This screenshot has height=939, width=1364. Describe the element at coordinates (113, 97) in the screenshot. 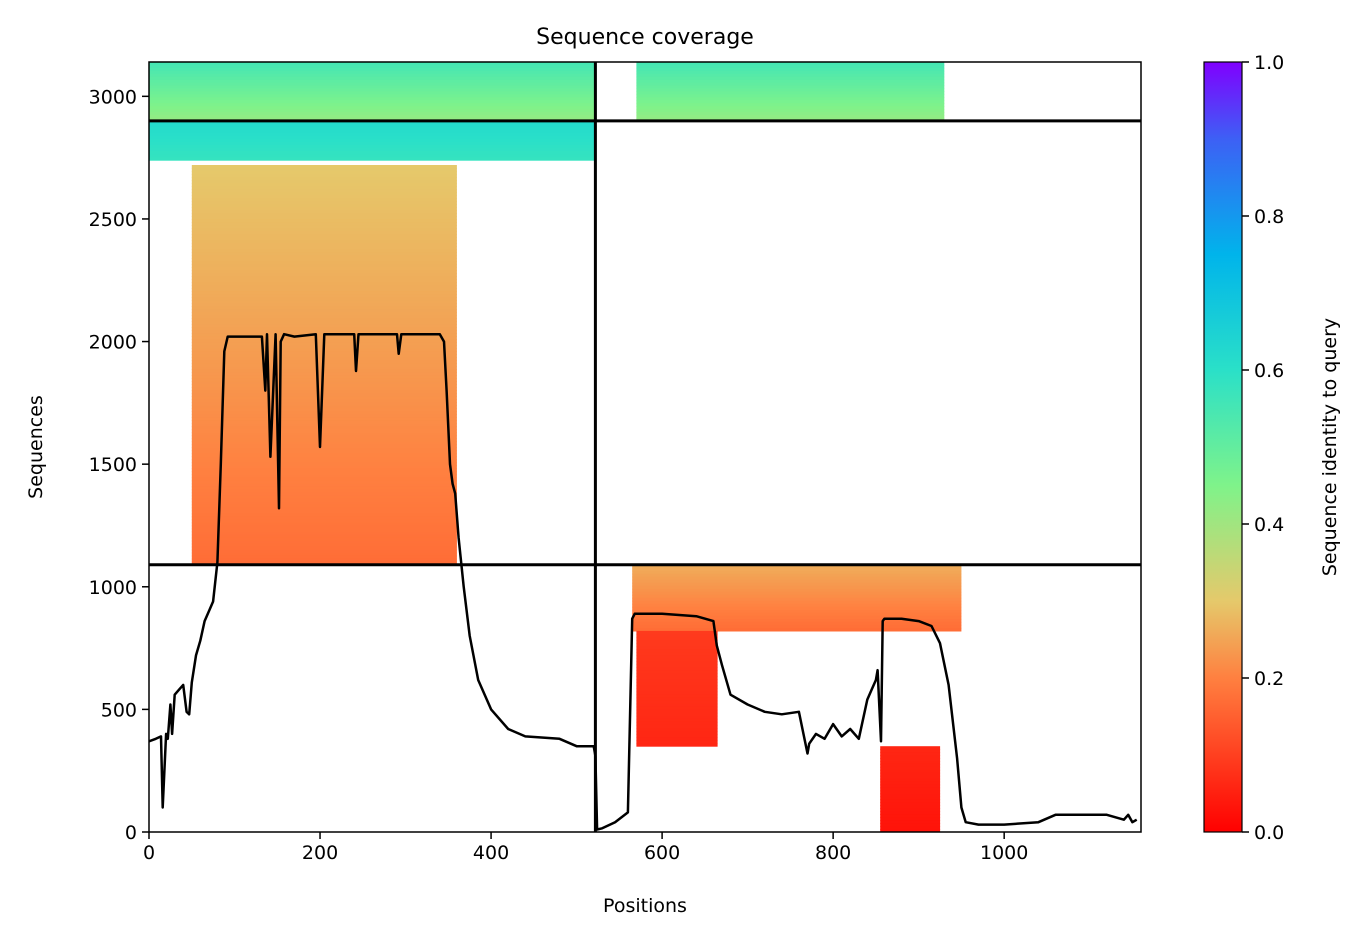

I see `y-tick-label: 3000` at that location.